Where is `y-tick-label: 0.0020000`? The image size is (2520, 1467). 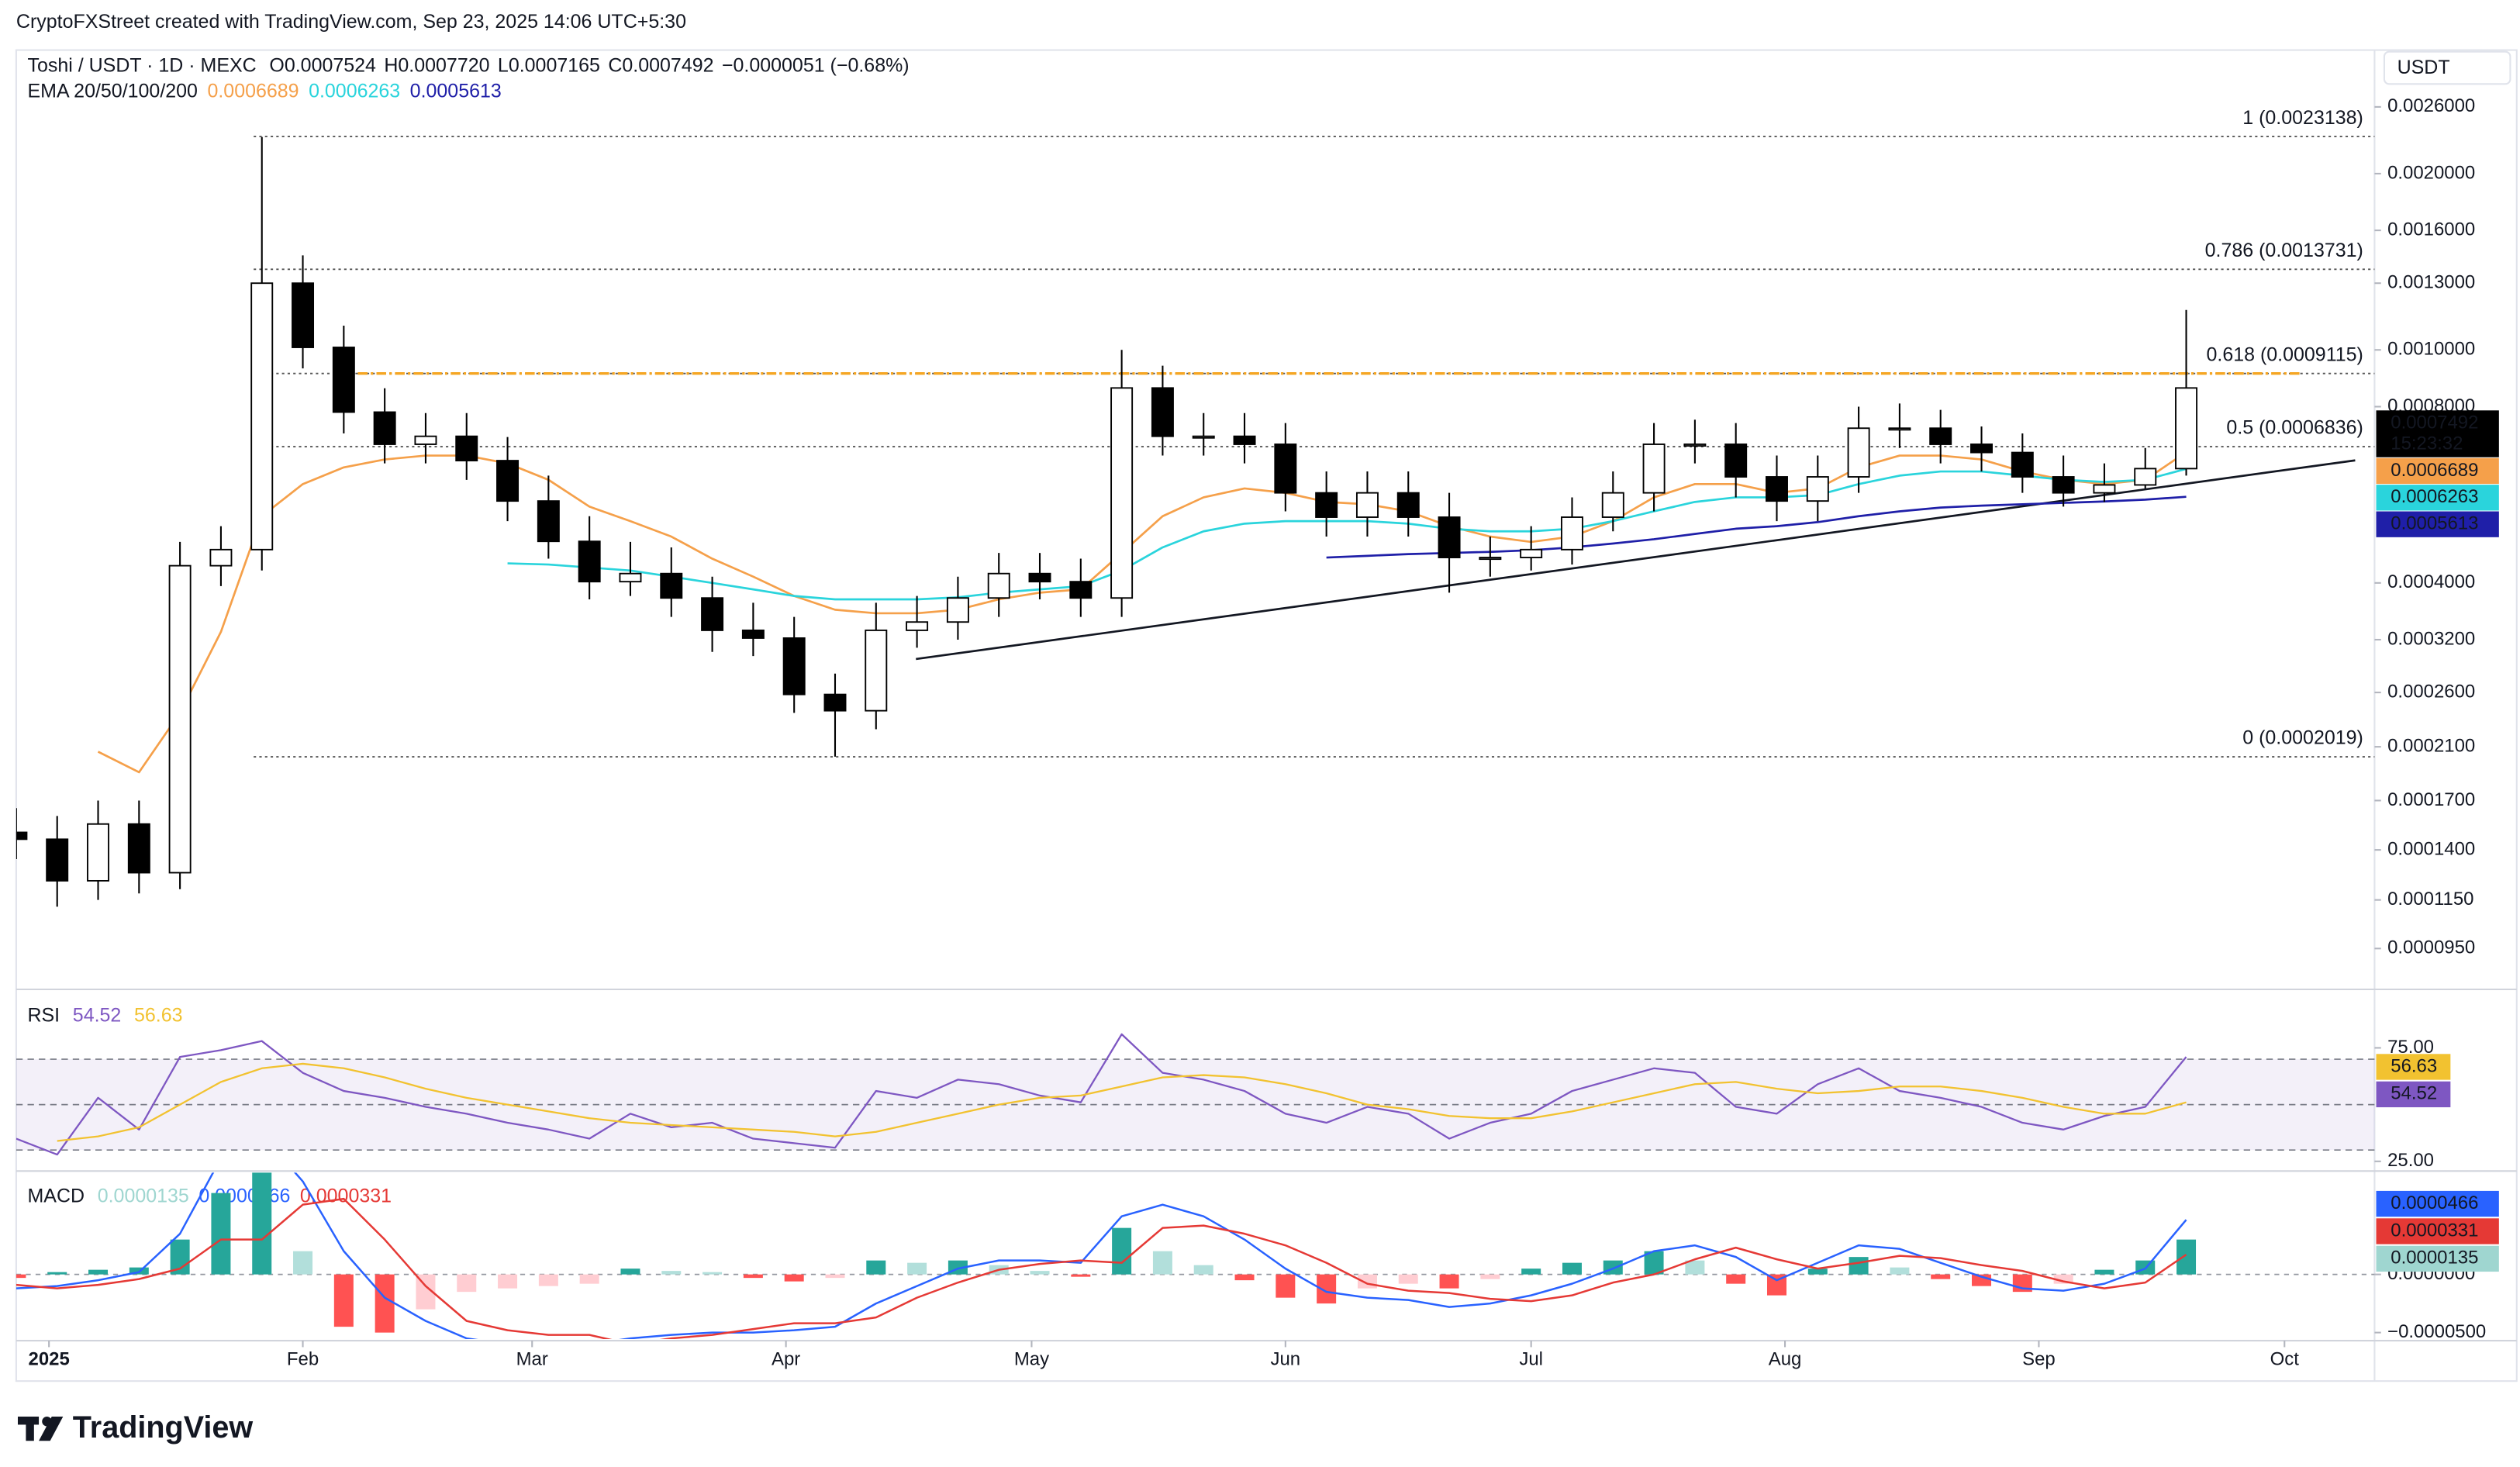 y-tick-label: 0.0020000 is located at coordinates (2431, 172).